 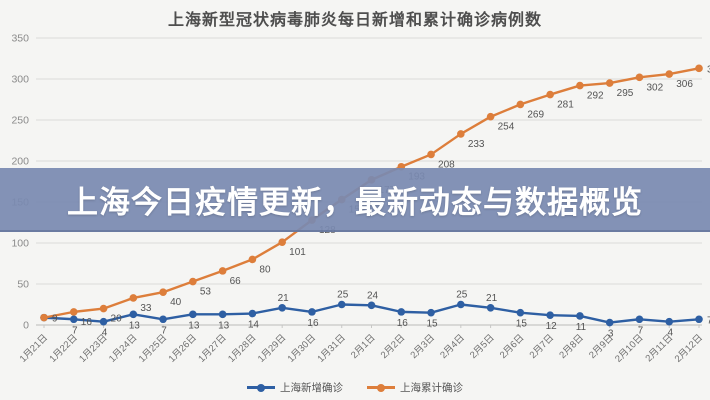 What do you see at coordinates (581, 327) in the screenshot?
I see `svg-text: 11` at bounding box center [581, 327].